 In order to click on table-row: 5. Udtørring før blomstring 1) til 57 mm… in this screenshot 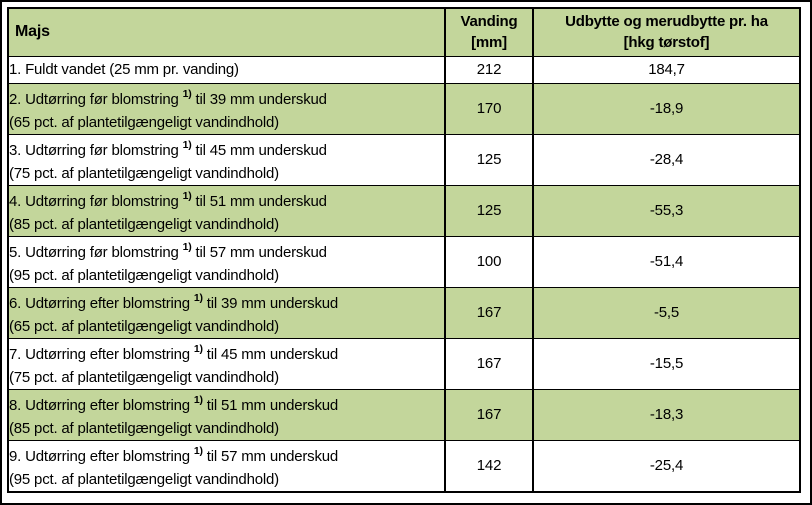, I will do `click(404, 261)`.